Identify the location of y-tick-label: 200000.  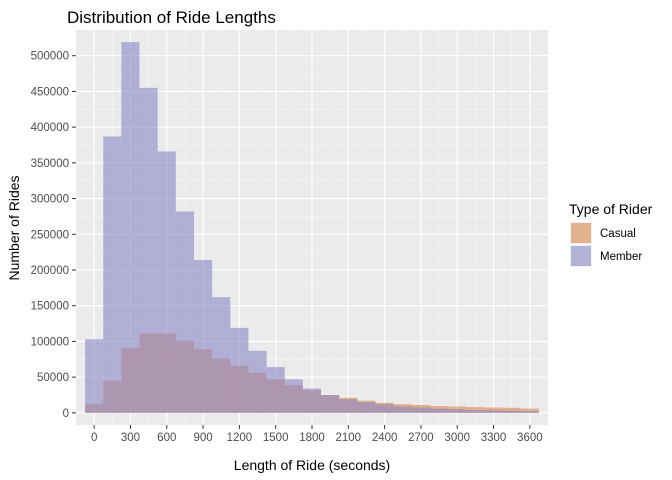
(50, 271).